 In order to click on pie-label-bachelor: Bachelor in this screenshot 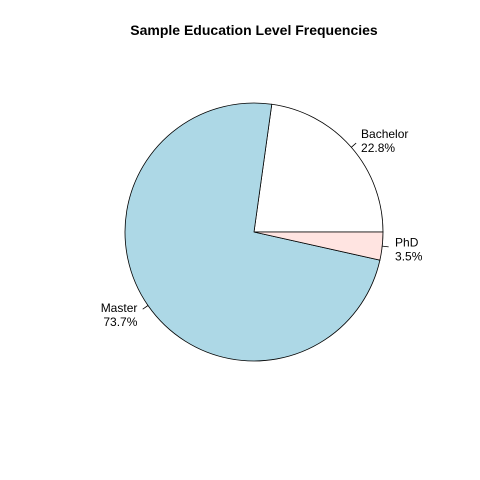, I will do `click(384, 134)`.